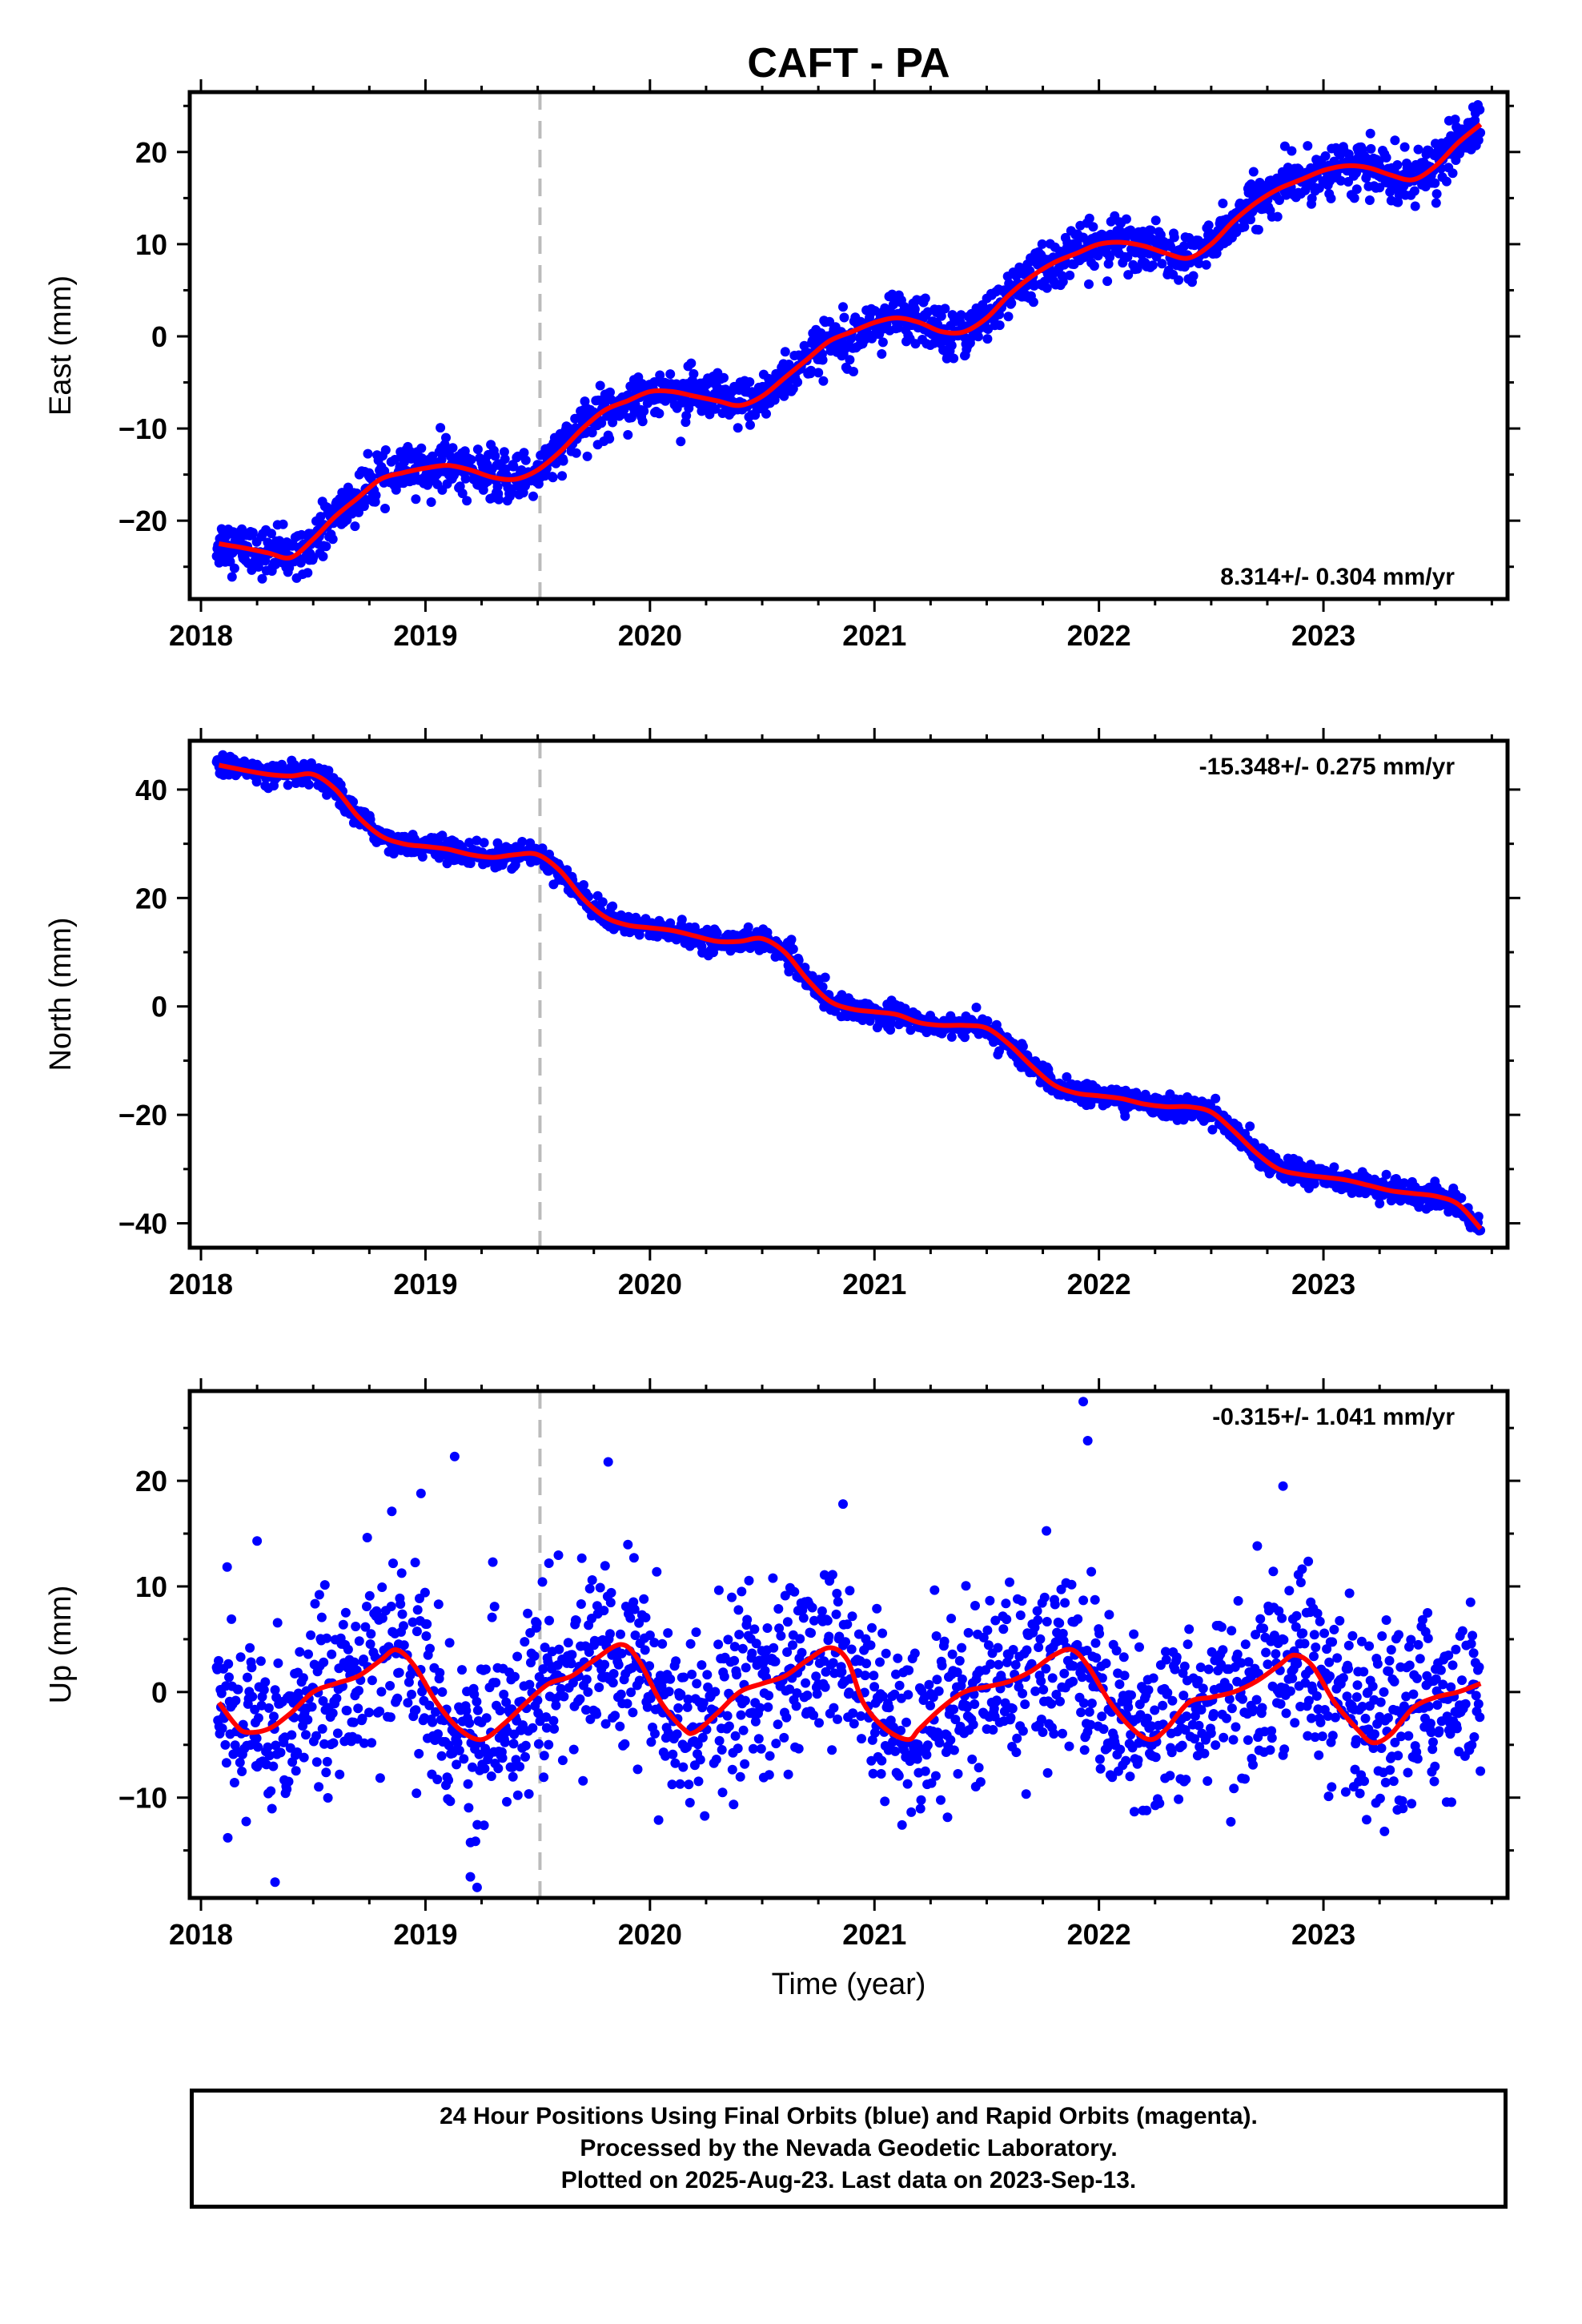 Image resolution: width=1582 pixels, height=2324 pixels. Describe the element at coordinates (142, 1115) in the screenshot. I see `y-tick-label: −20` at that location.